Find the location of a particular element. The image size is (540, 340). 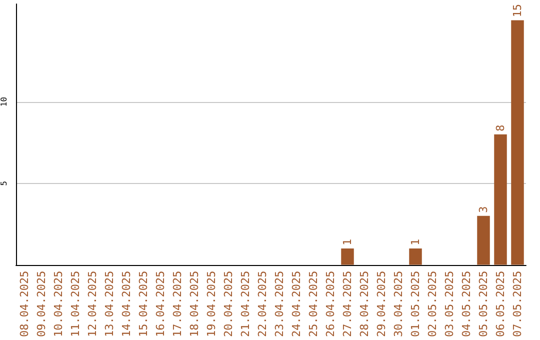

x-tick-label: 30.04.2025 is located at coordinates (398, 304).